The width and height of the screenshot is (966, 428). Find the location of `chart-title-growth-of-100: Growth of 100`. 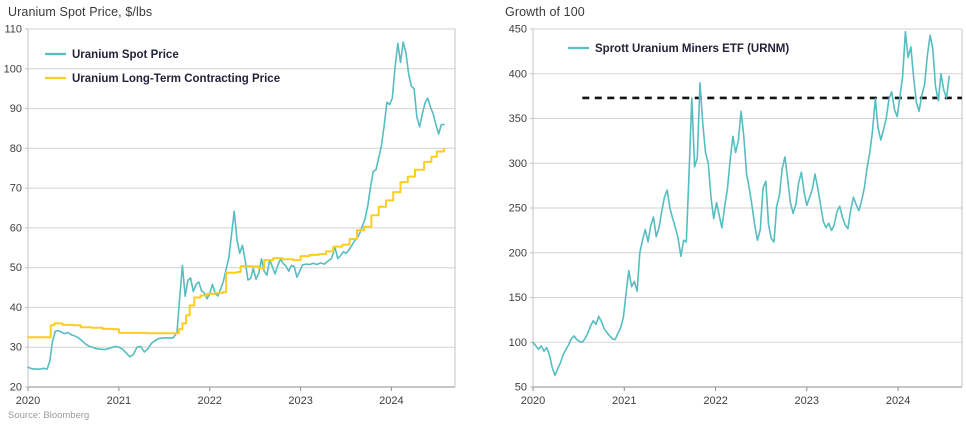

chart-title-growth-of-100: Growth of 100 is located at coordinates (545, 12).